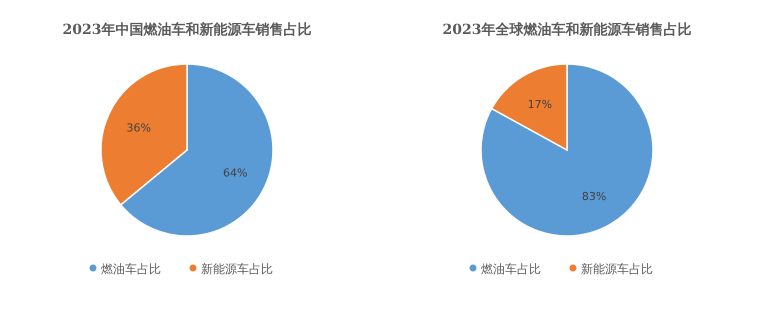 This screenshot has height=330, width=760. Describe the element at coordinates (540, 105) in the screenshot. I see `data-label: 17%` at that location.